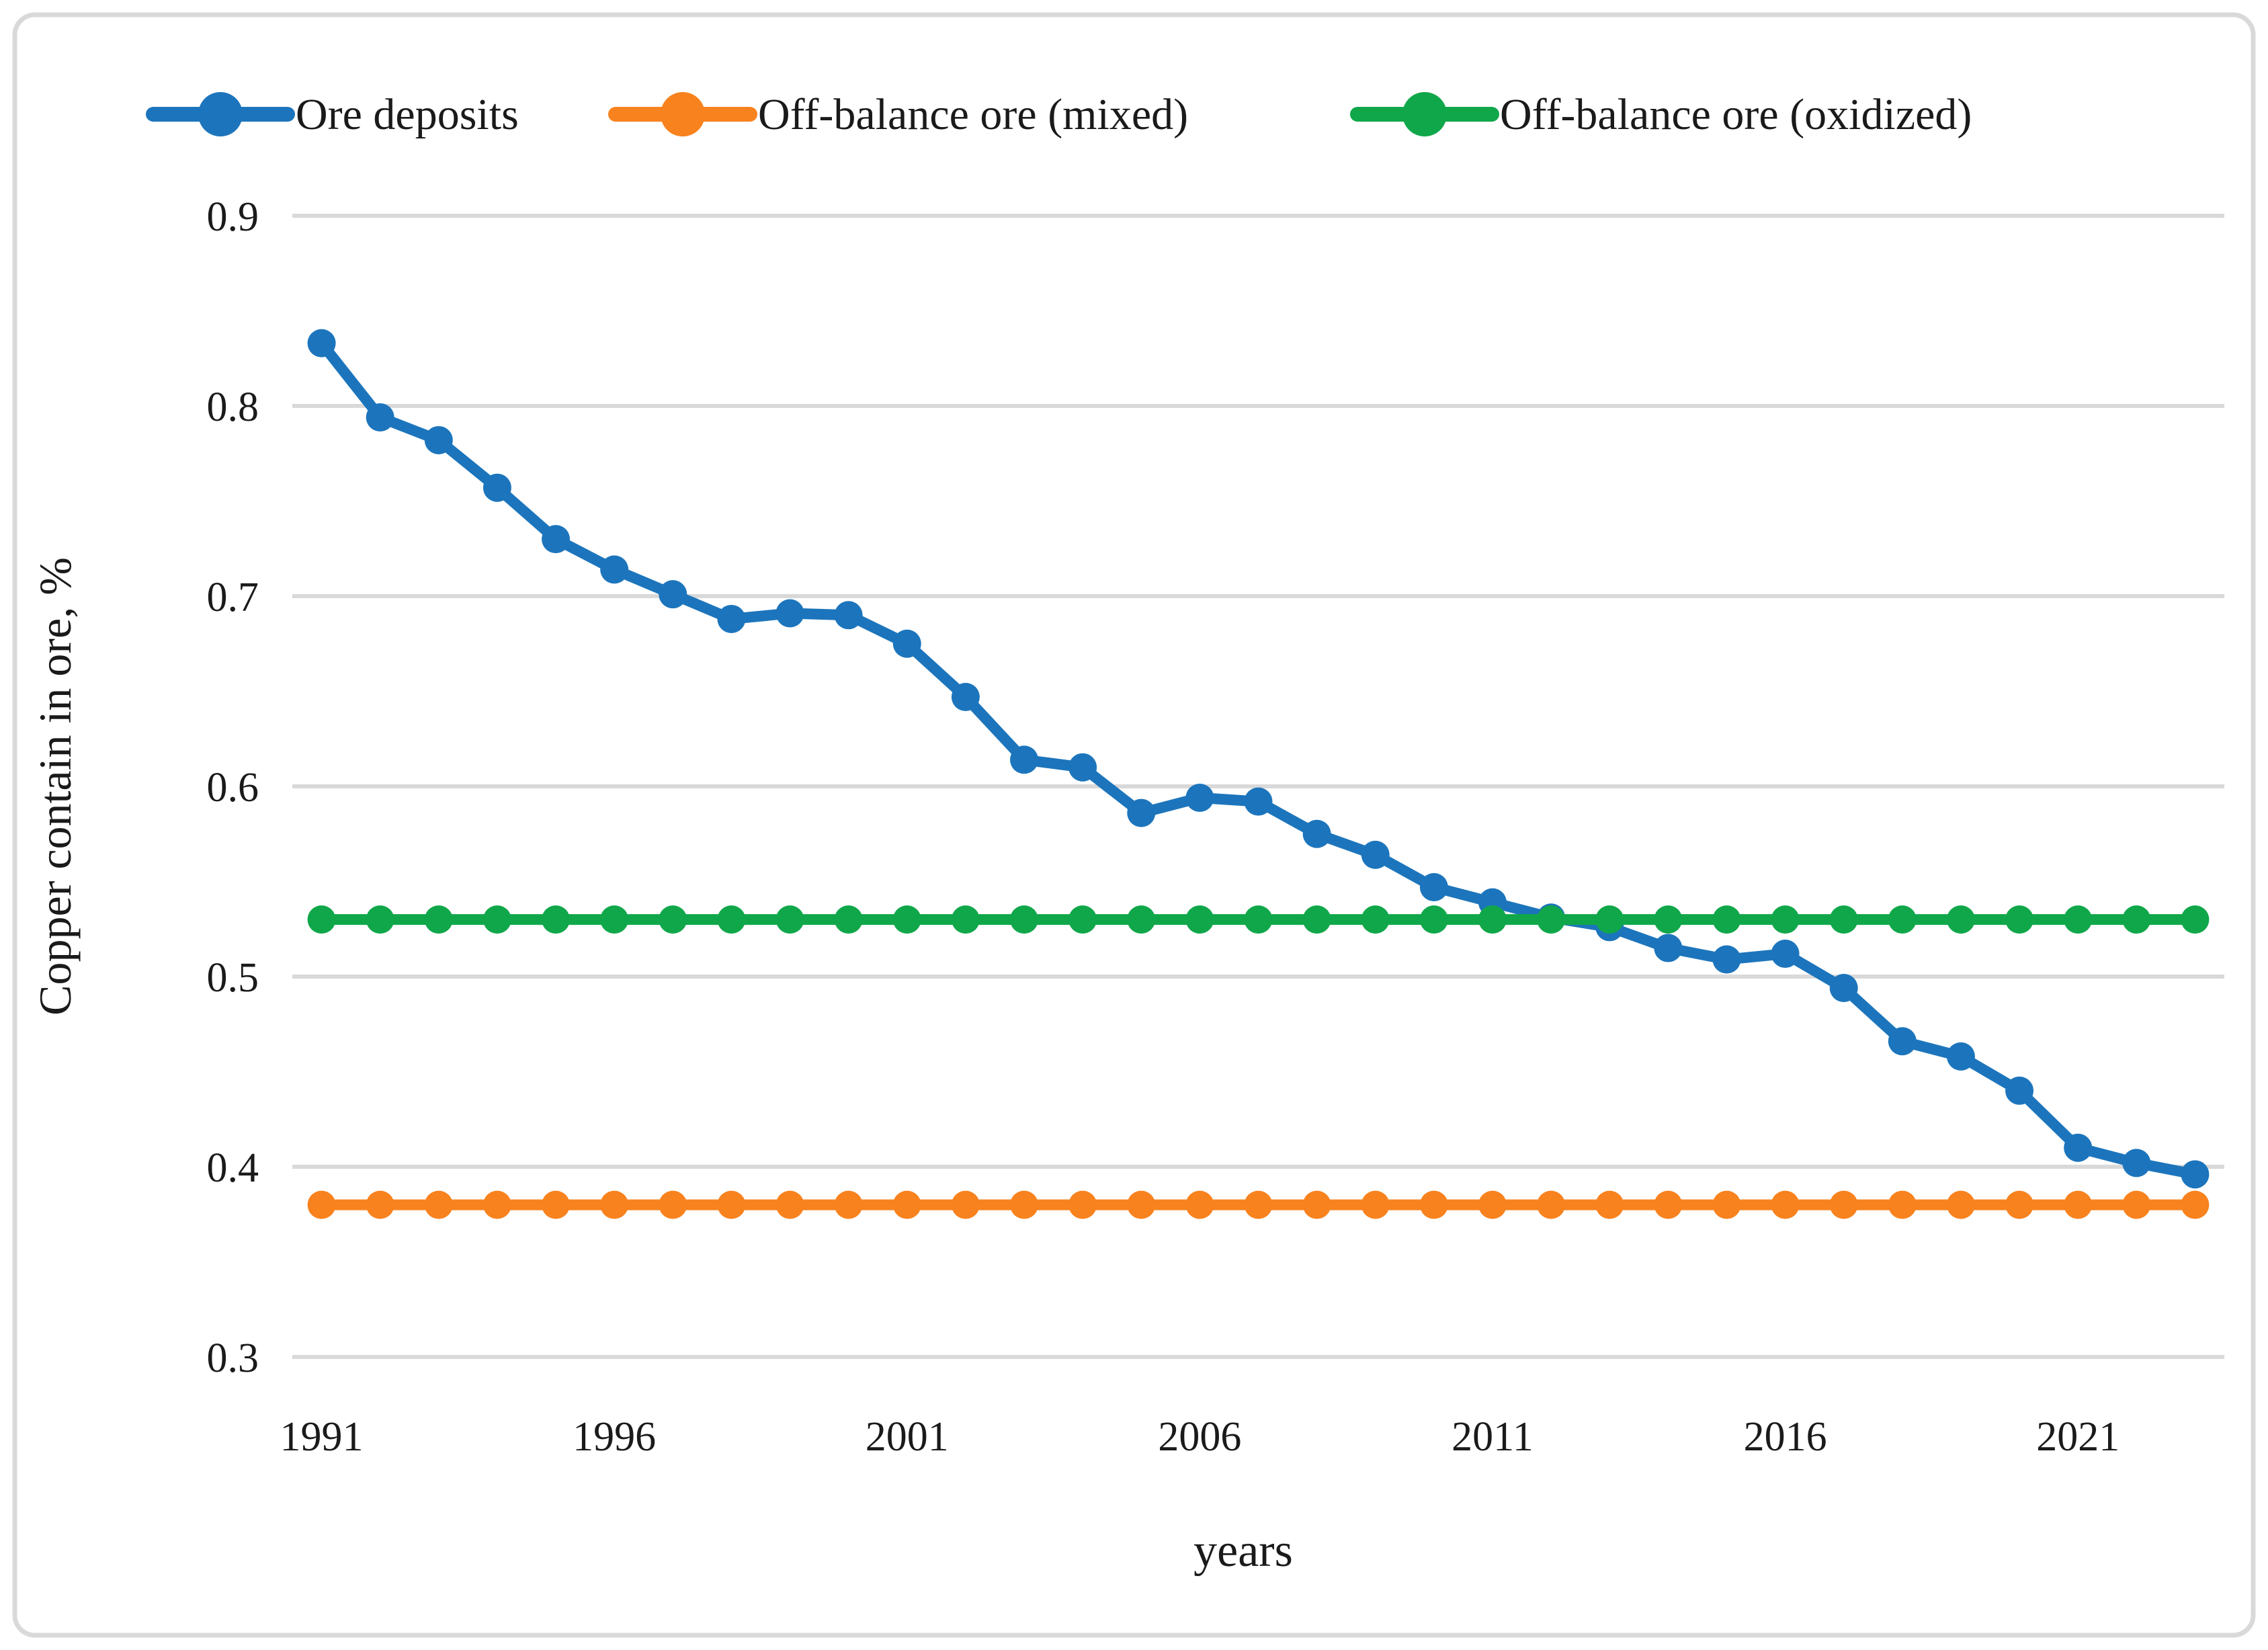 The width and height of the screenshot is (2268, 1650). I want to click on y-tick-label-0.7: 0.7, so click(233, 597).